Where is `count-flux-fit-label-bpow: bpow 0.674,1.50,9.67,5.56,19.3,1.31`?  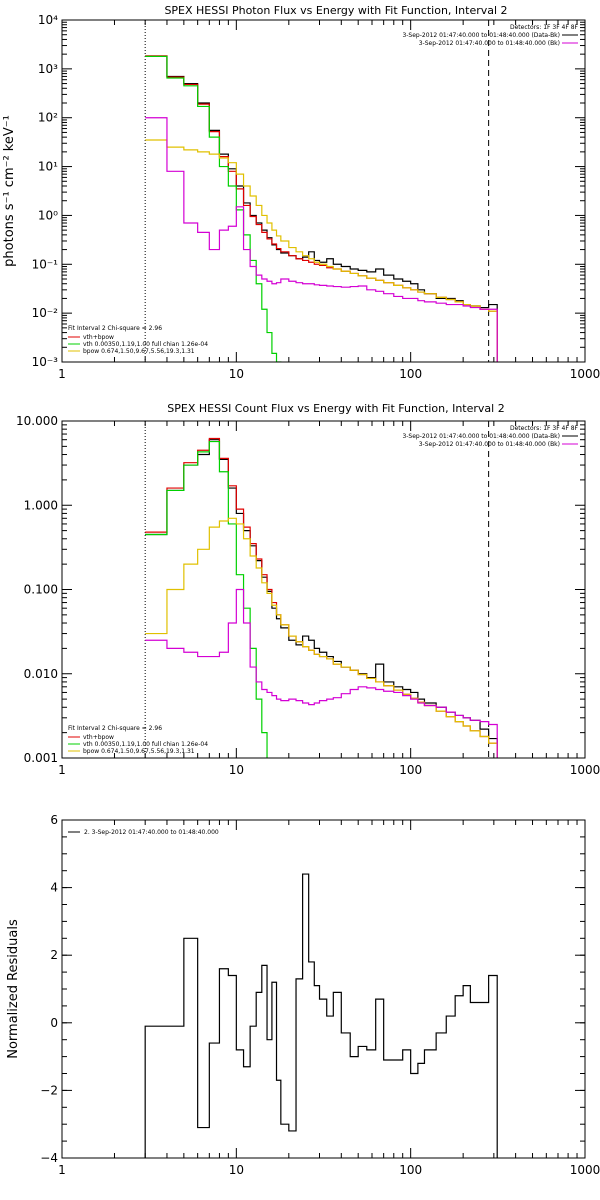
count-flux-fit-label-bpow: bpow 0.674,1.50,9.67,5.56,19.3,1.31 is located at coordinates (139, 751).